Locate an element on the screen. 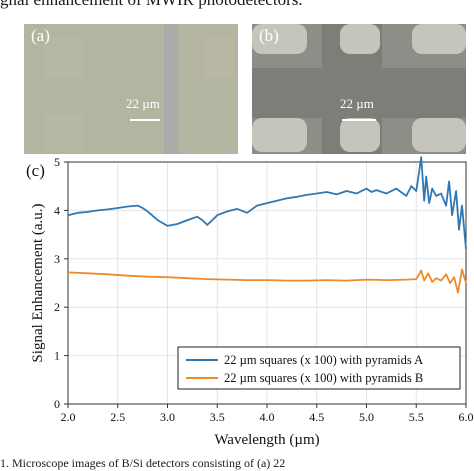  legend-box is located at coordinates (319, 368).